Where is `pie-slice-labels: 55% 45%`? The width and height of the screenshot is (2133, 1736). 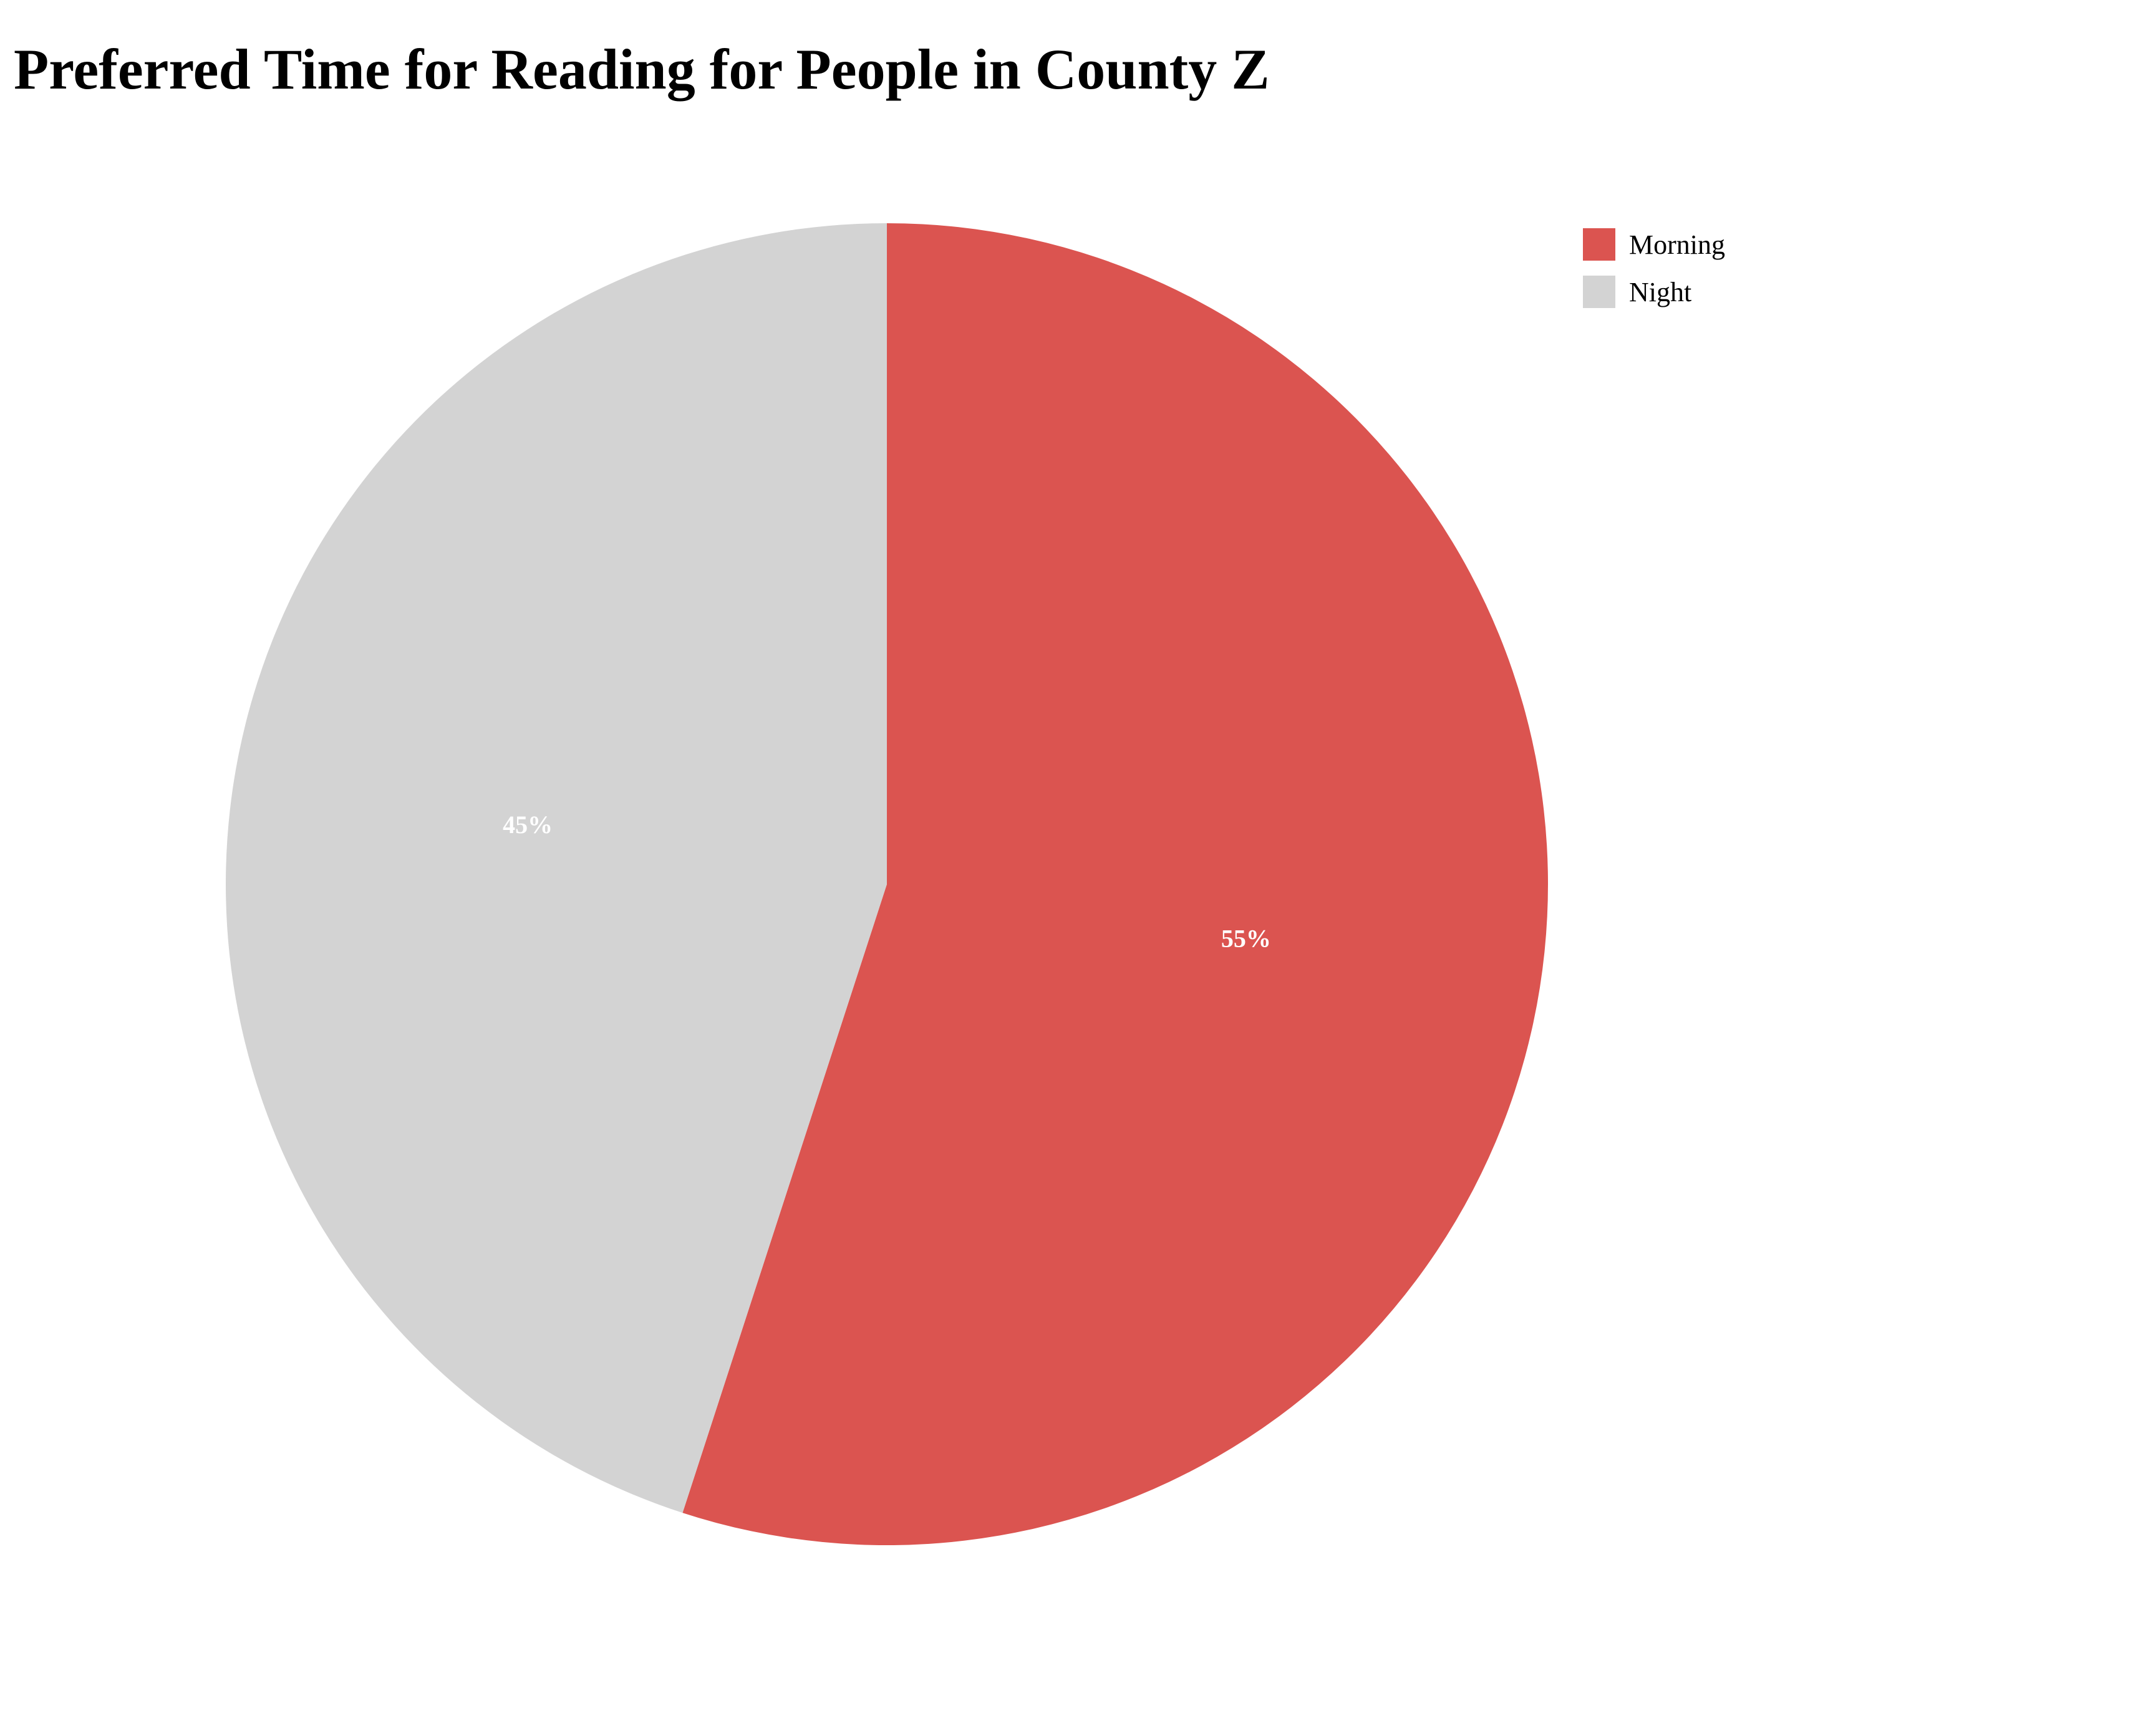 pie-slice-labels: 55% 45% is located at coordinates (887, 881).